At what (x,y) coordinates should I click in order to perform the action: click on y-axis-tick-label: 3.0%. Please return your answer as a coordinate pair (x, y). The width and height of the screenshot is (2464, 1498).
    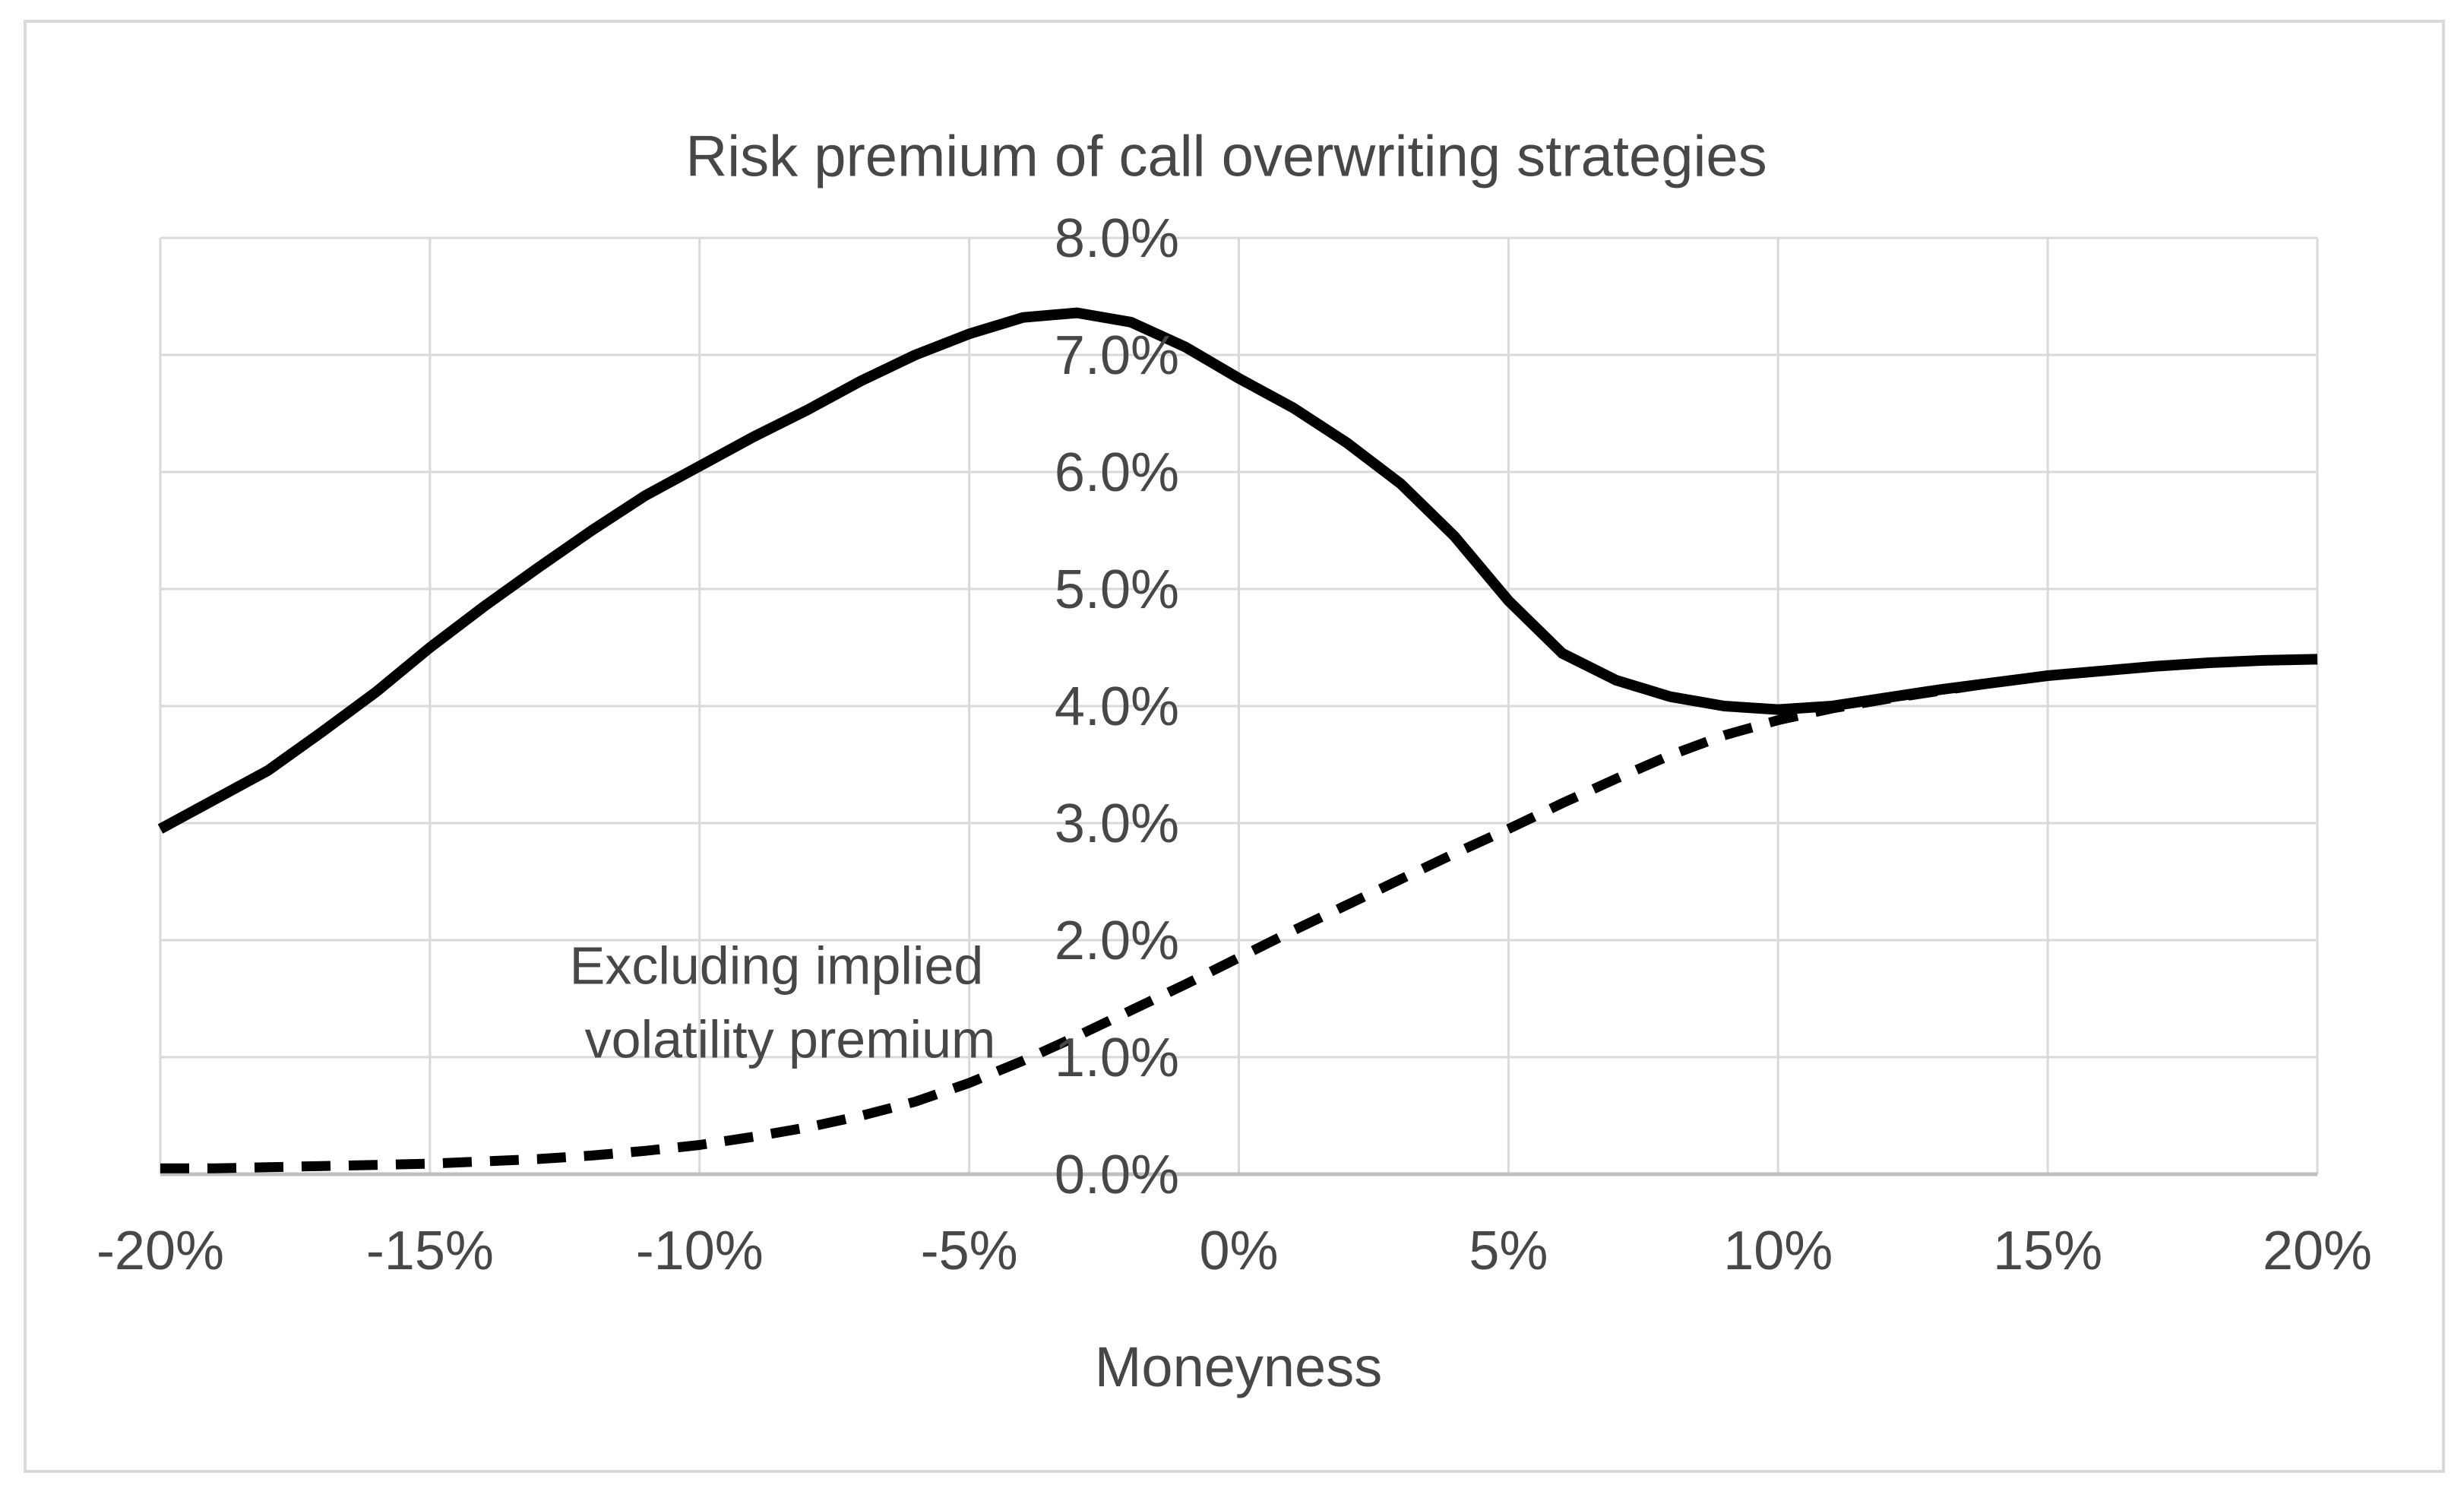
    Looking at the image, I should click on (1117, 823).